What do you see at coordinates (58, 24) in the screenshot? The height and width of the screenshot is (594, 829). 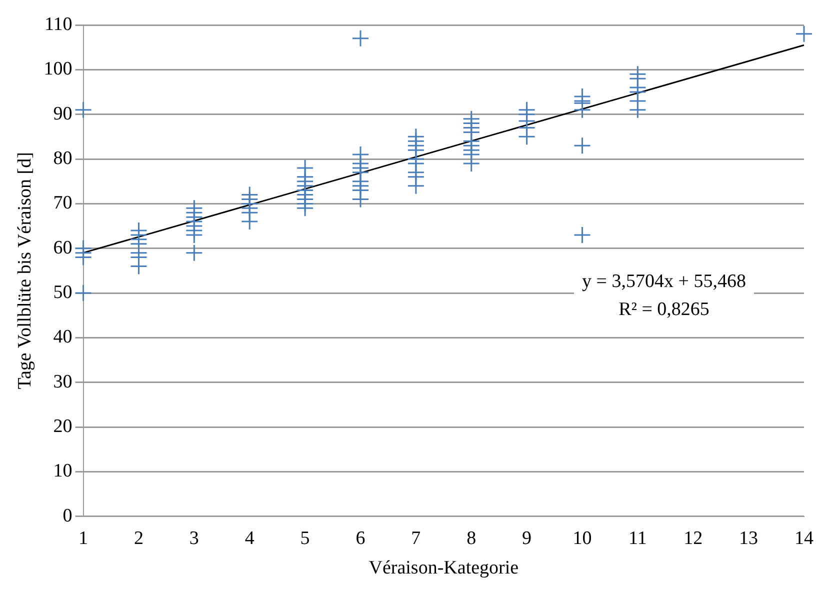 I see `y-tick-label: 110` at bounding box center [58, 24].